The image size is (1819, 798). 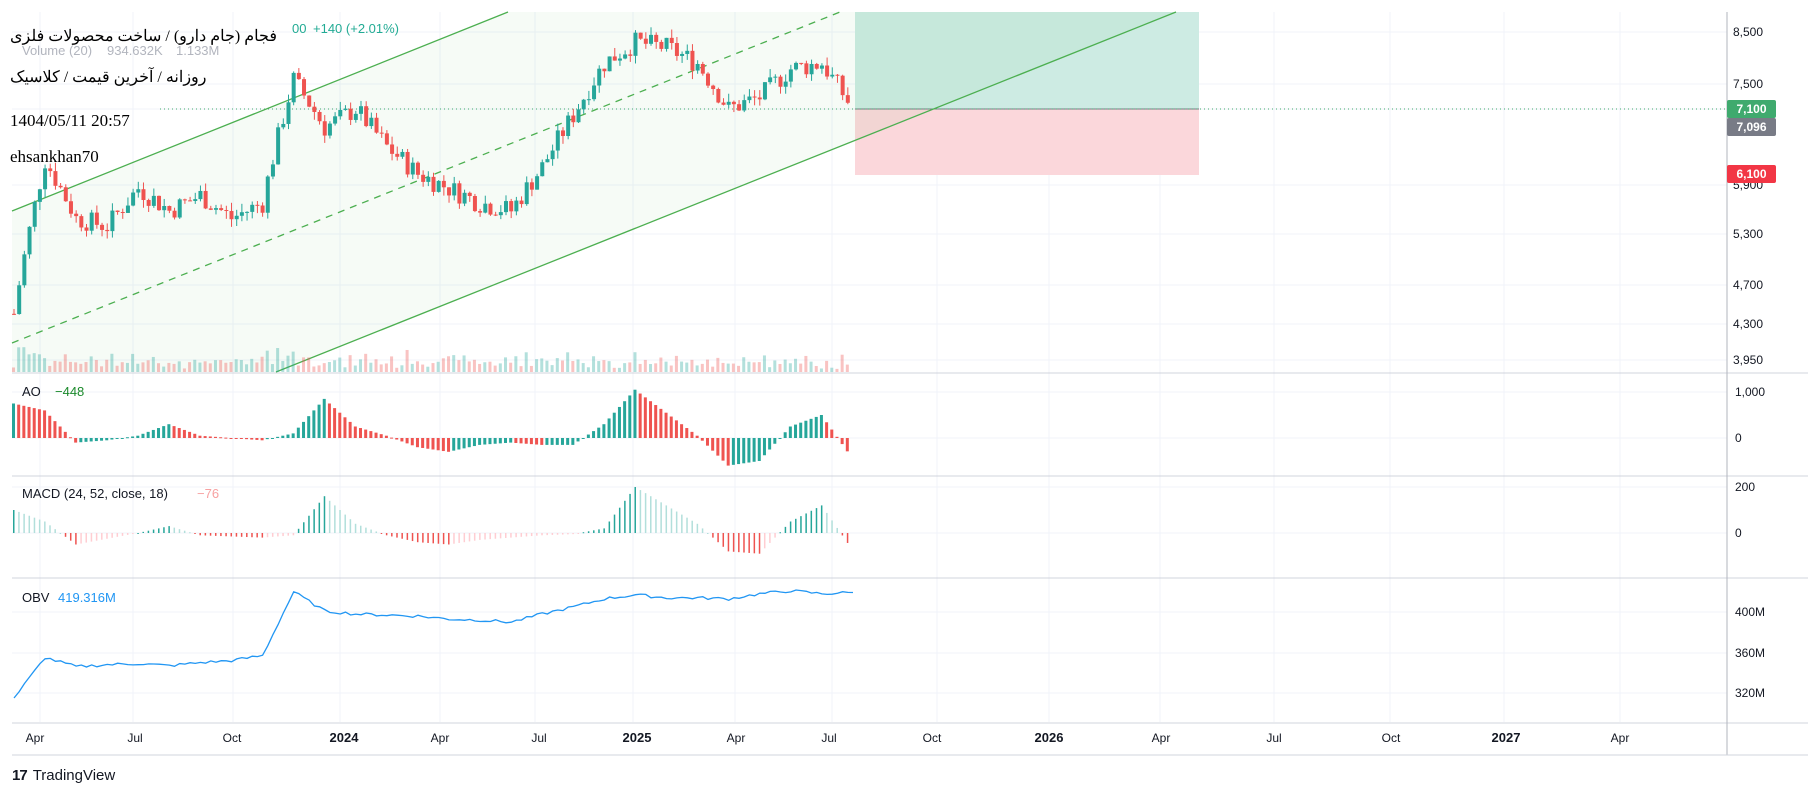 I want to click on volume-label: Volume (20), so click(x=57, y=50).